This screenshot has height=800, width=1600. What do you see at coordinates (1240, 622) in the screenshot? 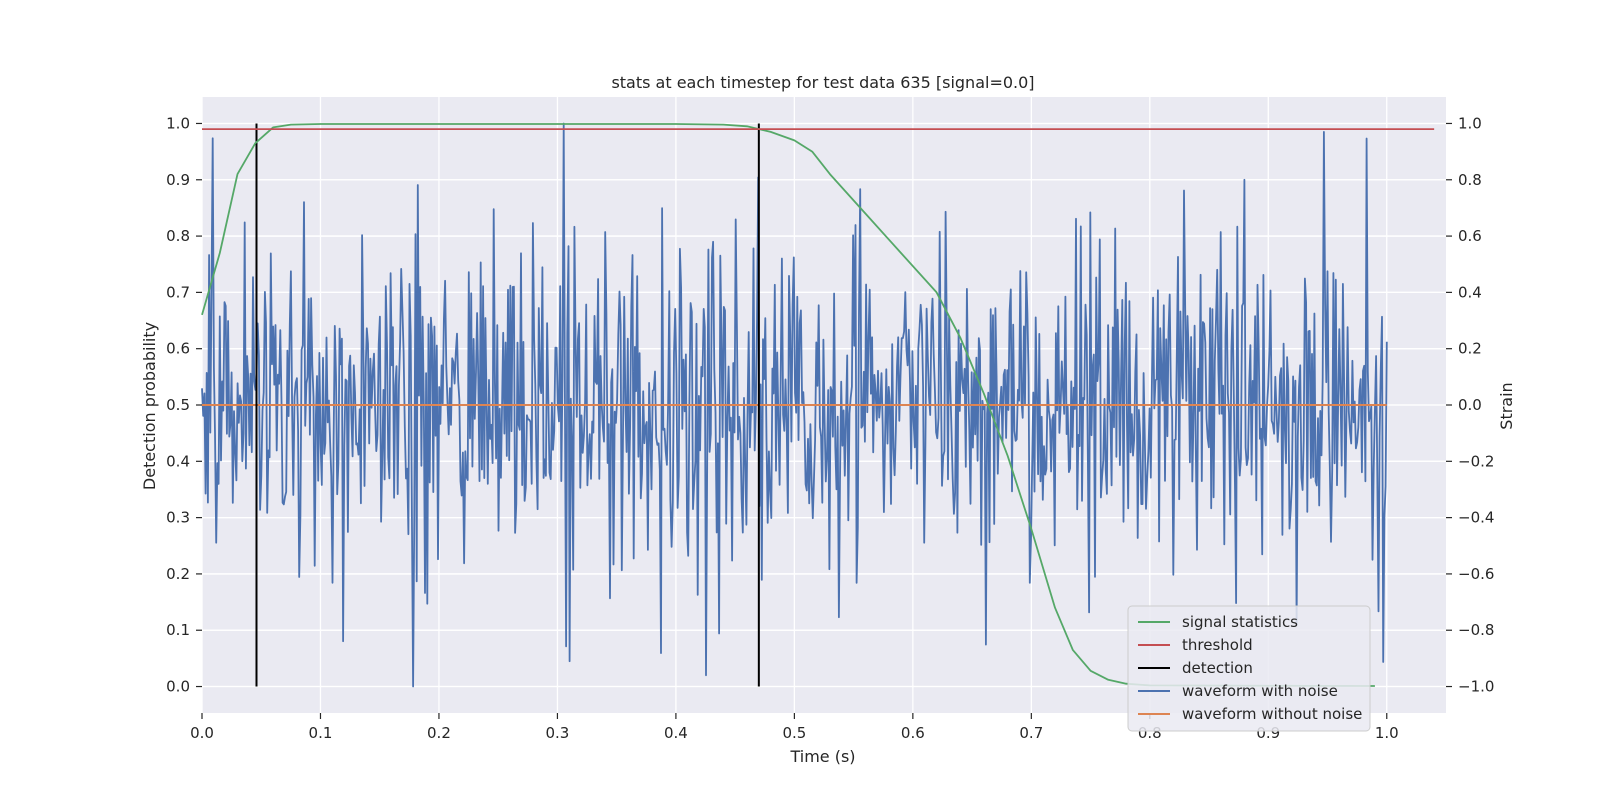
I see `legend-label: signal statistics` at bounding box center [1240, 622].